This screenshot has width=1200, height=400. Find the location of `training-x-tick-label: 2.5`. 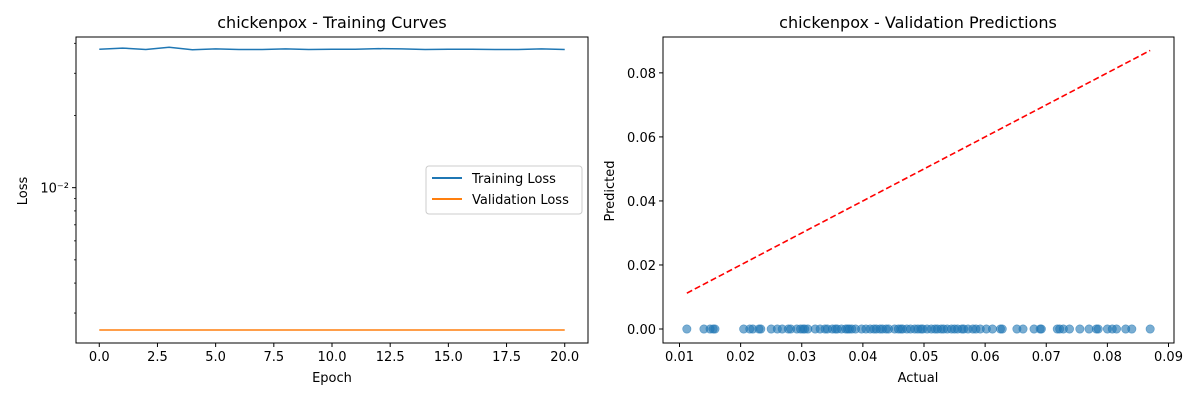

training-x-tick-label: 2.5 is located at coordinates (157, 357).